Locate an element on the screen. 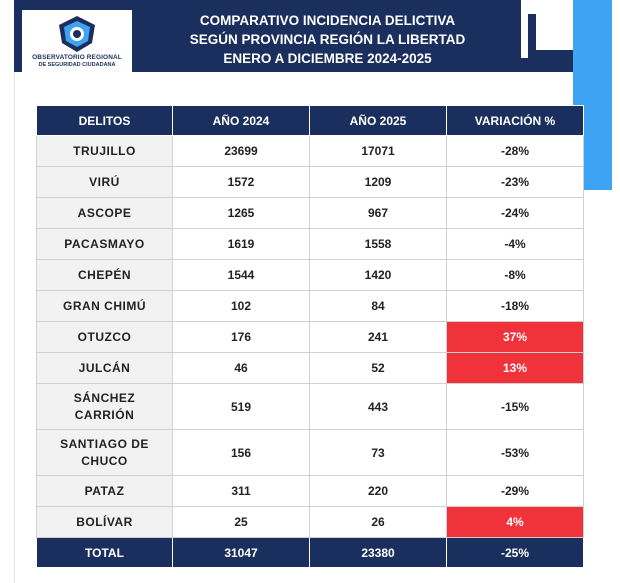  variation-value: -28% is located at coordinates (515, 151).